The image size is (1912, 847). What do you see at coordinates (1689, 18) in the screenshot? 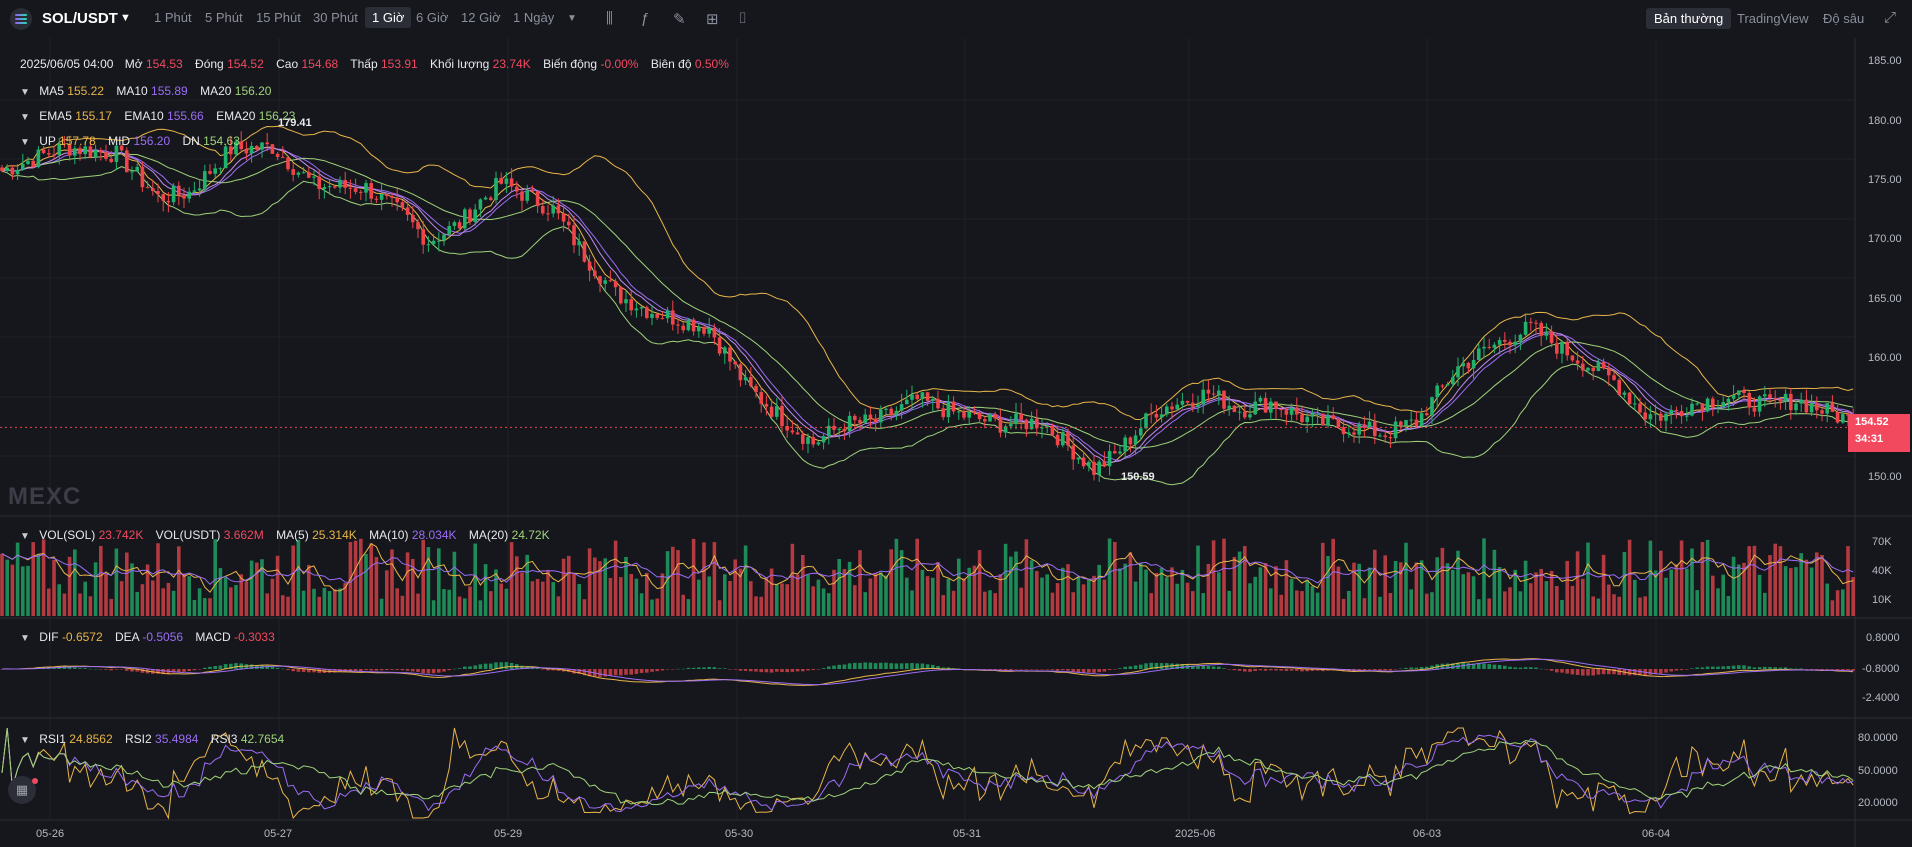
I see `view-standard: Bản thường` at bounding box center [1689, 18].